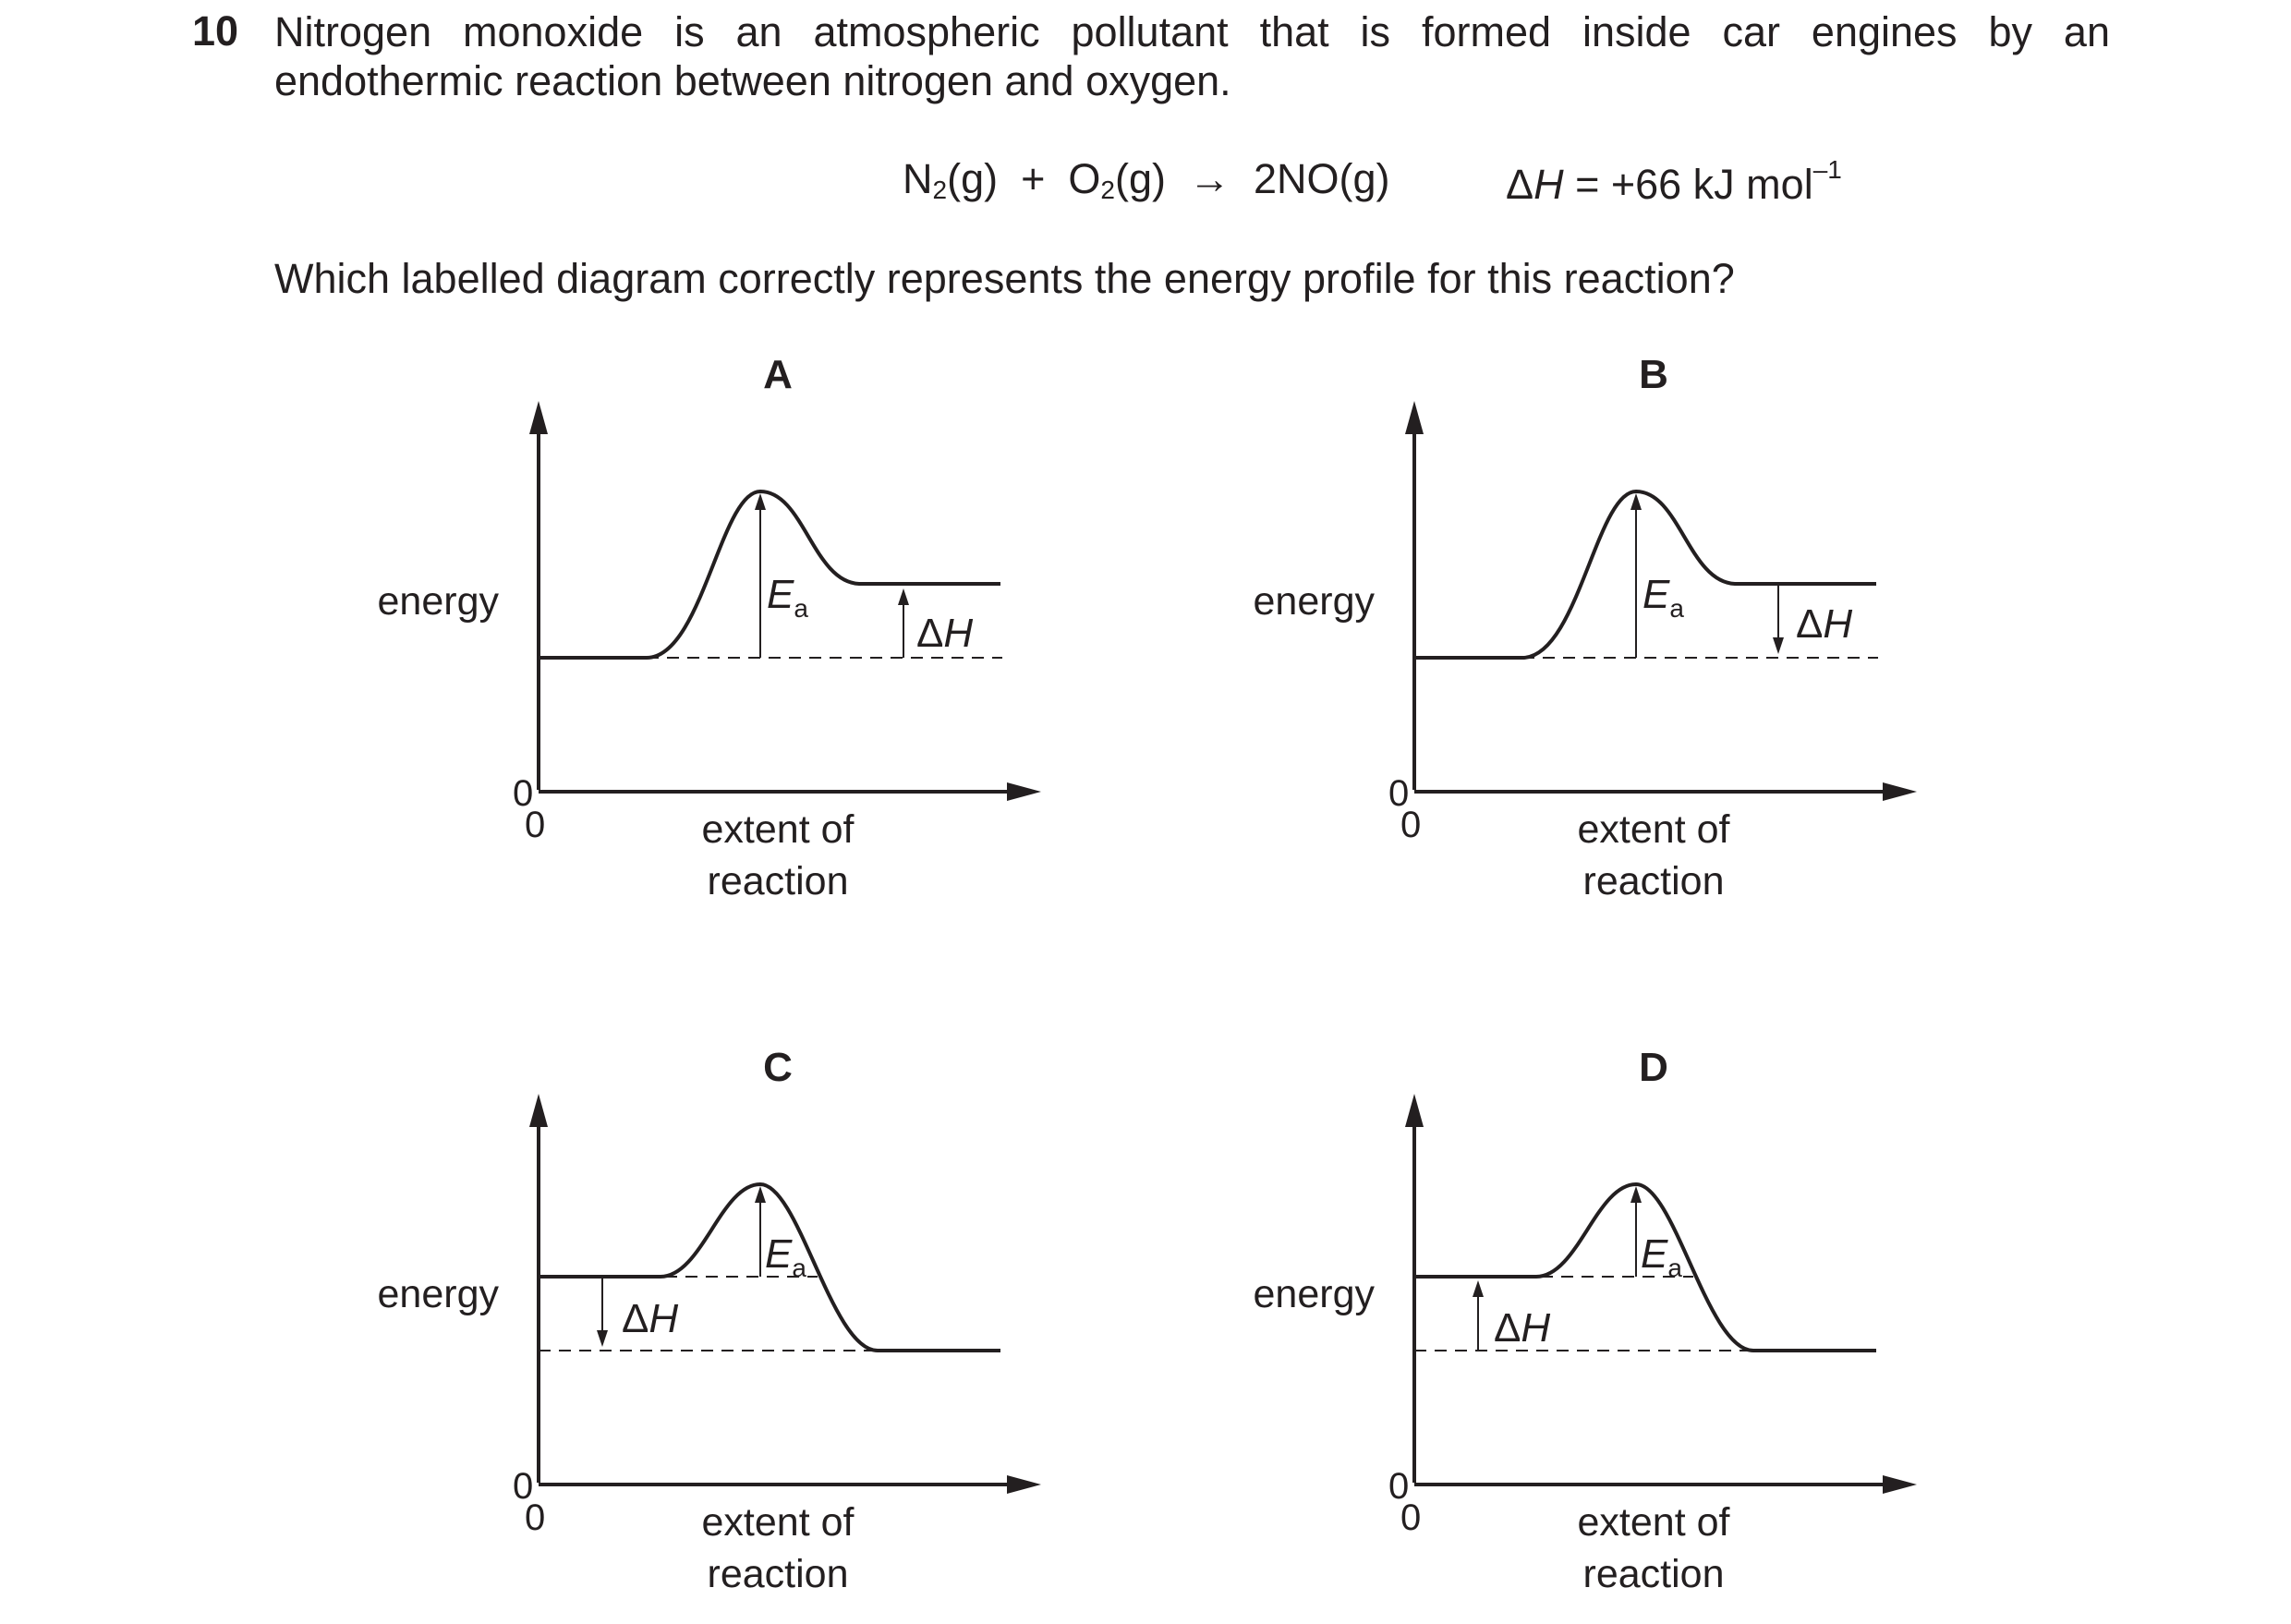 The image size is (2291, 1624). Describe the element at coordinates (1654, 374) in the screenshot. I see `option-letter: B` at that location.